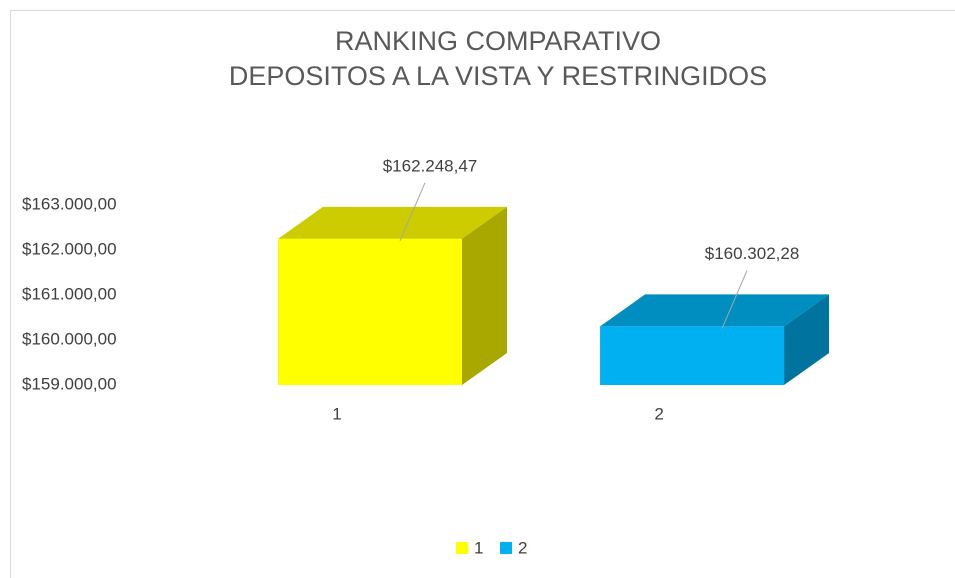 Image resolution: width=955 pixels, height=578 pixels. Describe the element at coordinates (498, 76) in the screenshot. I see `chart-subtitle: DEPOSITOS A LA VISTA Y RESTRINGIDOS` at that location.